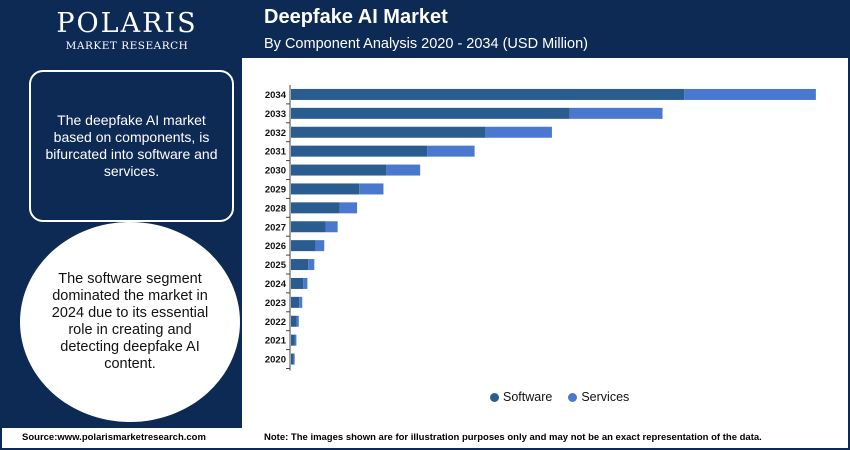 The width and height of the screenshot is (850, 450). What do you see at coordinates (488, 94) in the screenshot?
I see `bar-software-2034` at bounding box center [488, 94].